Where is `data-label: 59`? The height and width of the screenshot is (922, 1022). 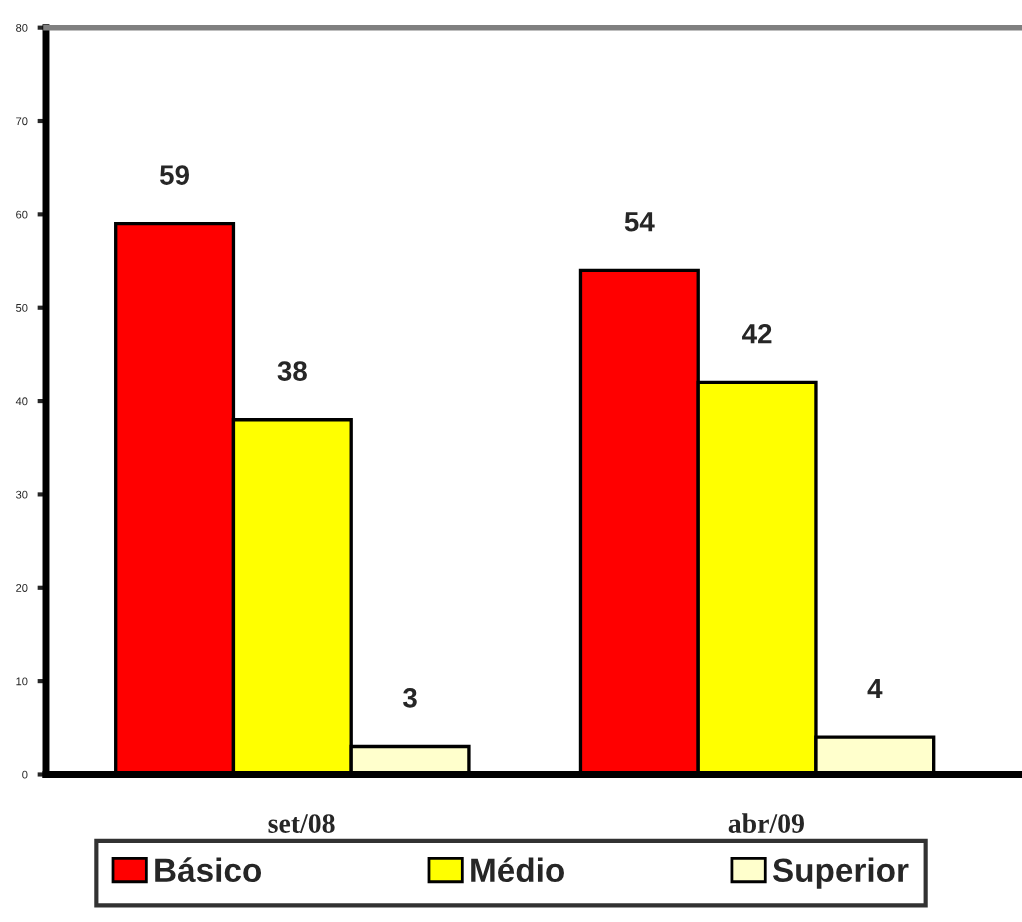 data-label: 59 is located at coordinates (174, 175).